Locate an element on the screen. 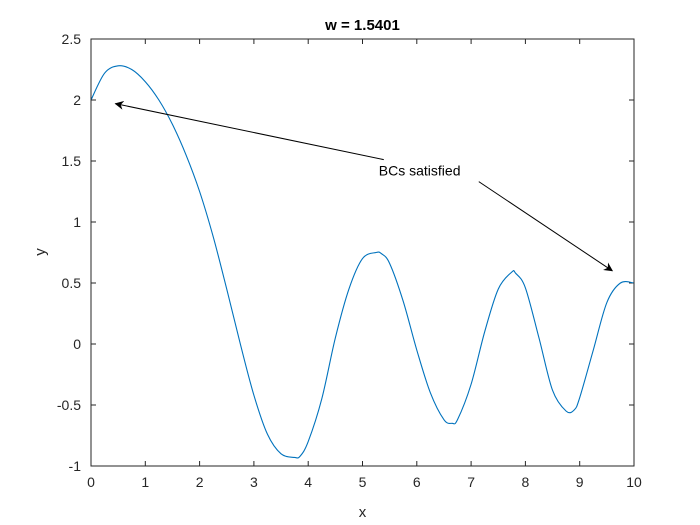  x-axis-label: x is located at coordinates (363, 512).